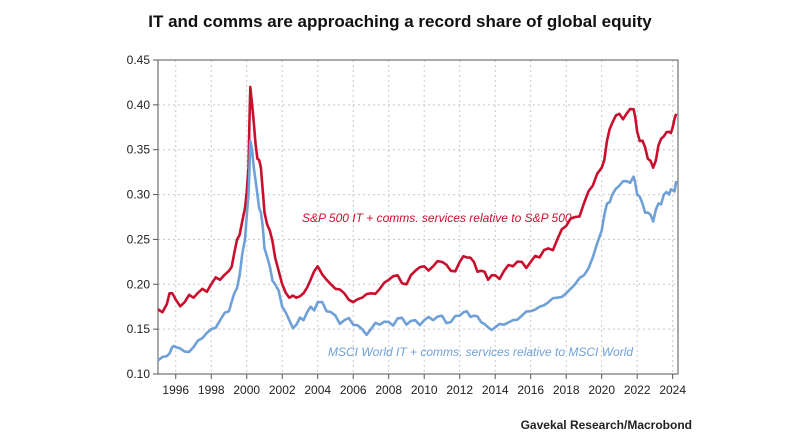 The height and width of the screenshot is (444, 800). What do you see at coordinates (139, 284) in the screenshot?
I see `y-tick-label: 0.20` at bounding box center [139, 284].